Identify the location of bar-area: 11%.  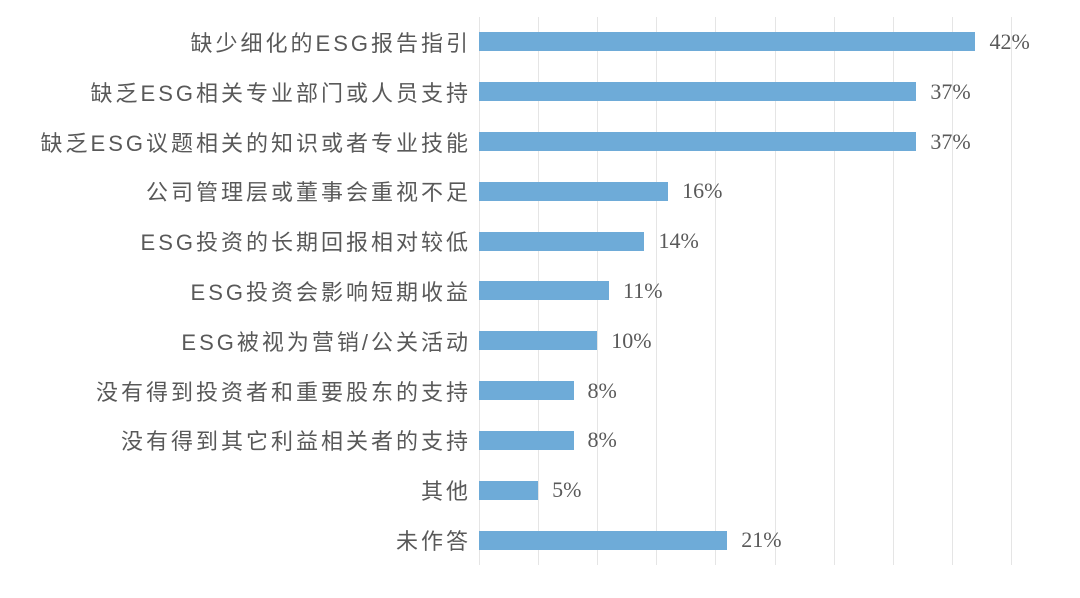
(779, 291).